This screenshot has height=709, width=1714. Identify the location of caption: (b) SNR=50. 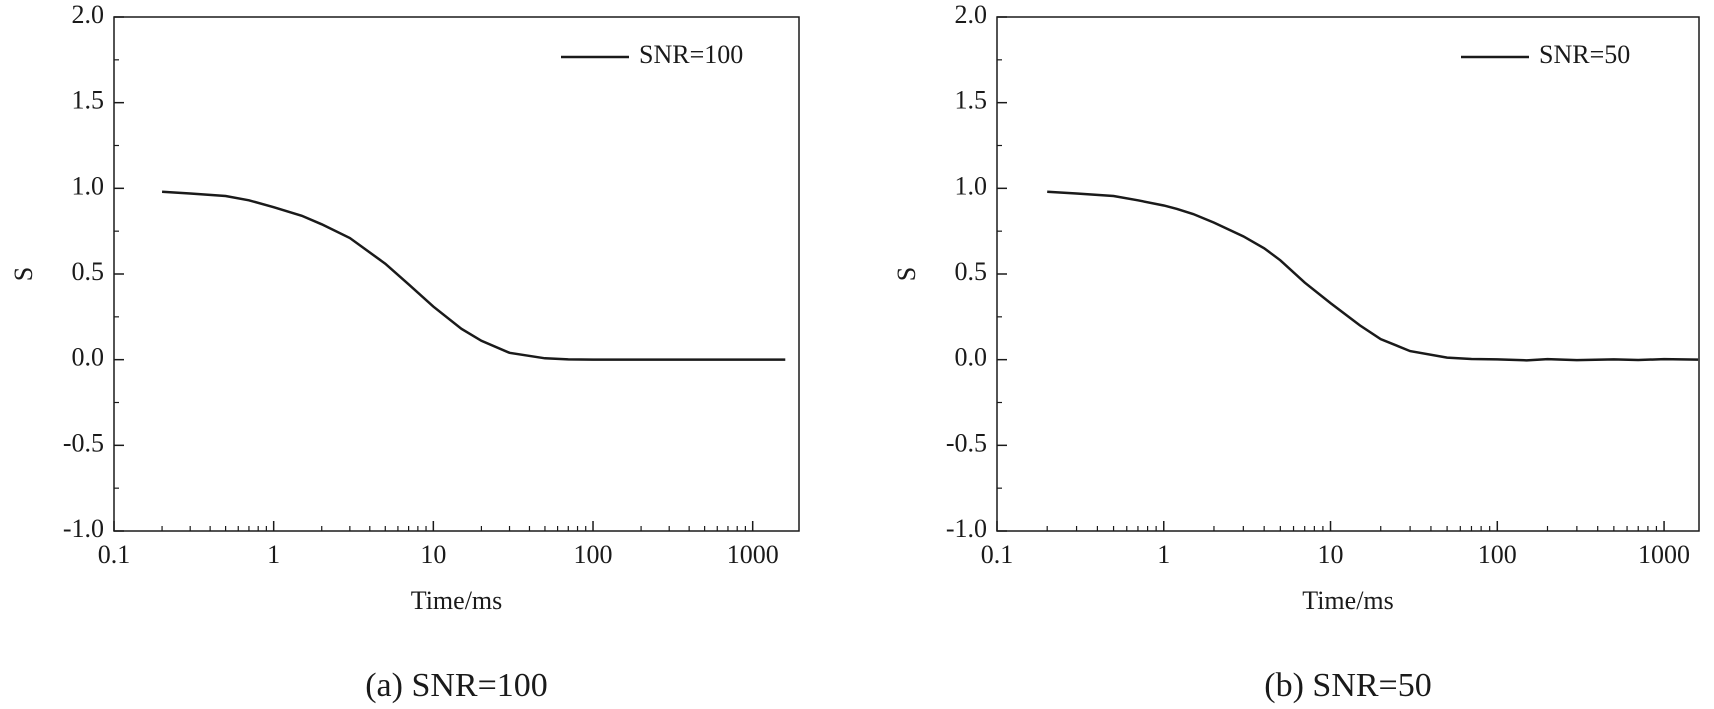
(1347, 685).